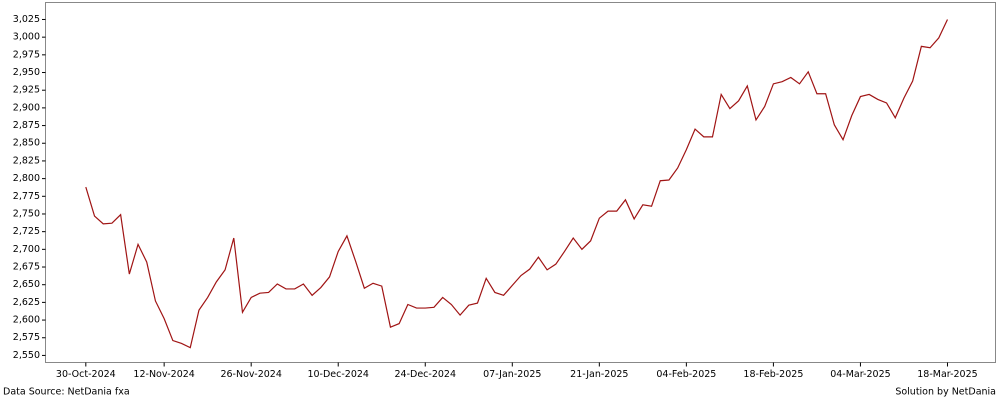 The height and width of the screenshot is (400, 1000). What do you see at coordinates (26, 267) in the screenshot?
I see `y-tick-label: 2,675` at bounding box center [26, 267].